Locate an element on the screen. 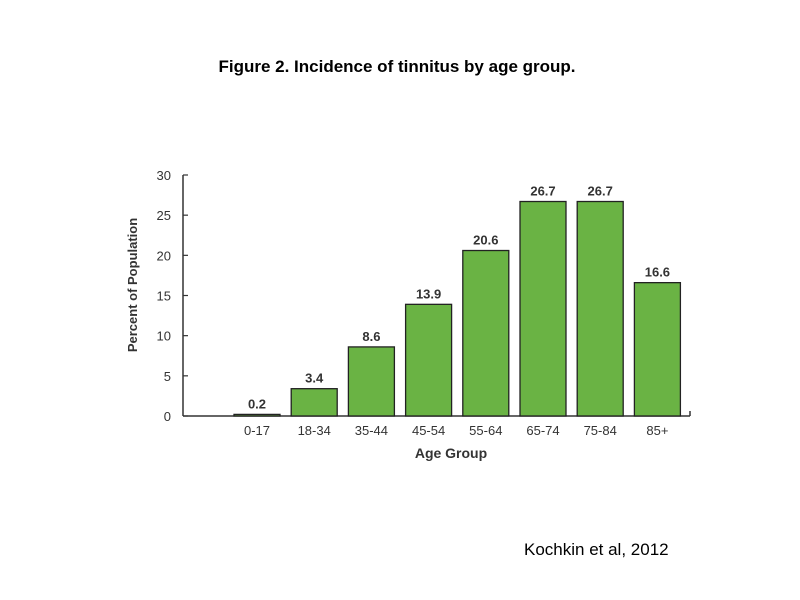  y-tick-label: 25 is located at coordinates (164, 215).